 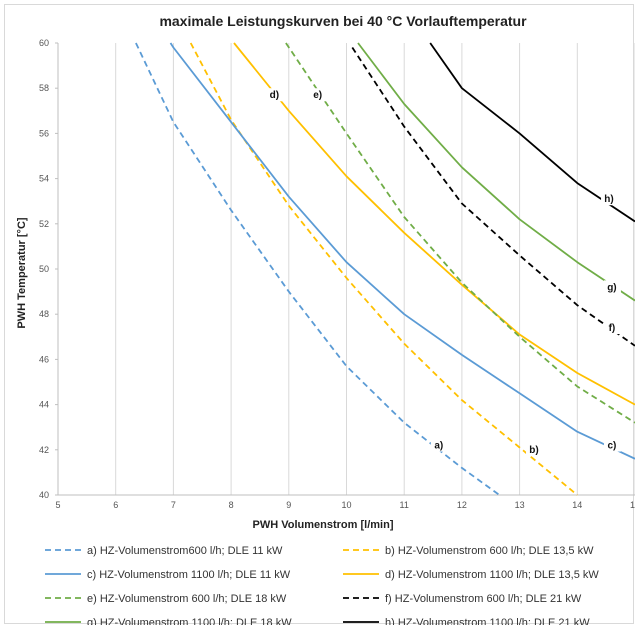 I want to click on x-tick-label: 12, so click(x=462, y=505).